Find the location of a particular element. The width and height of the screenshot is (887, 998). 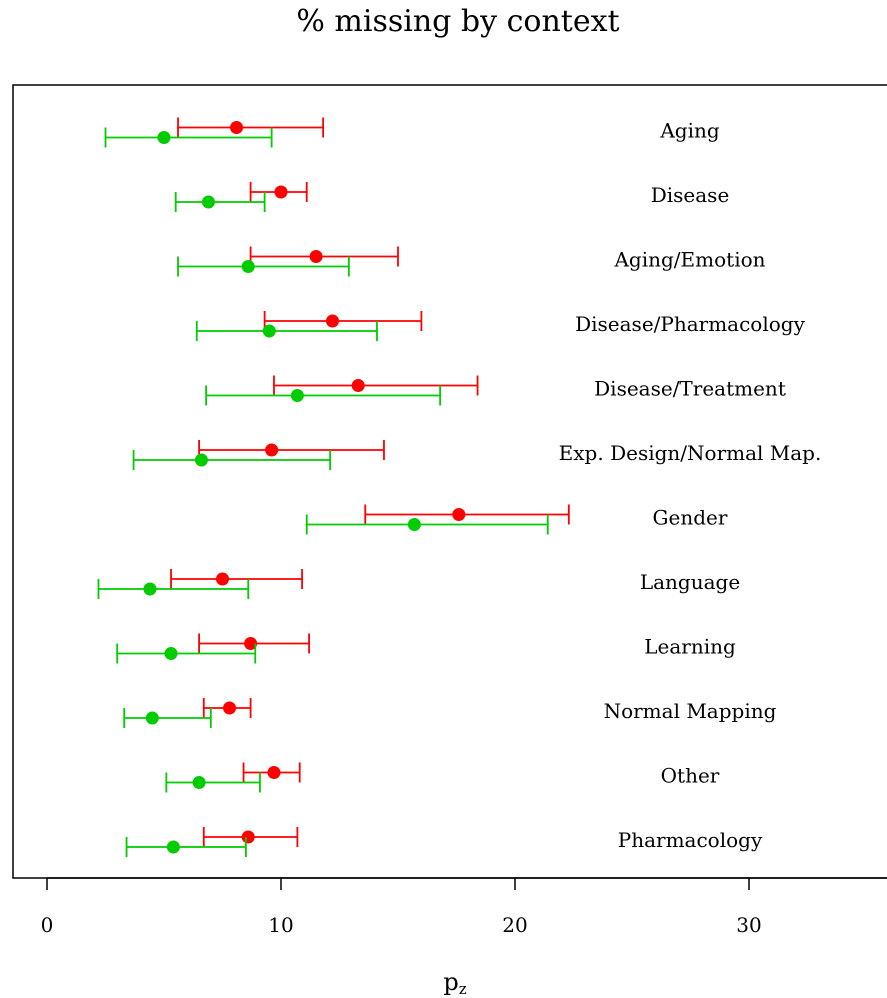

x-tick-label: 20 is located at coordinates (514, 925).